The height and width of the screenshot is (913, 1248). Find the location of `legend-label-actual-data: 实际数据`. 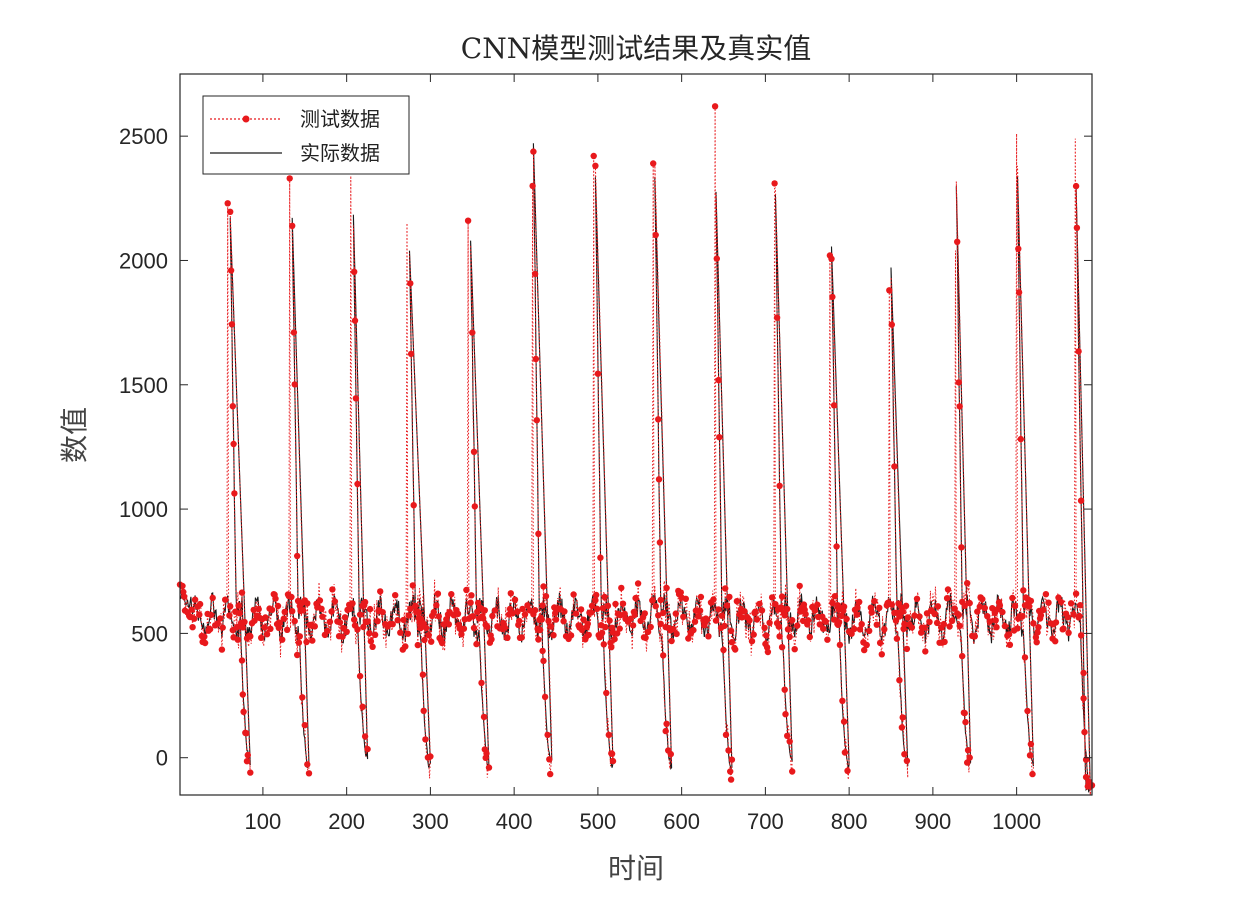

legend-label-actual-data: 实际数据 is located at coordinates (340, 153).